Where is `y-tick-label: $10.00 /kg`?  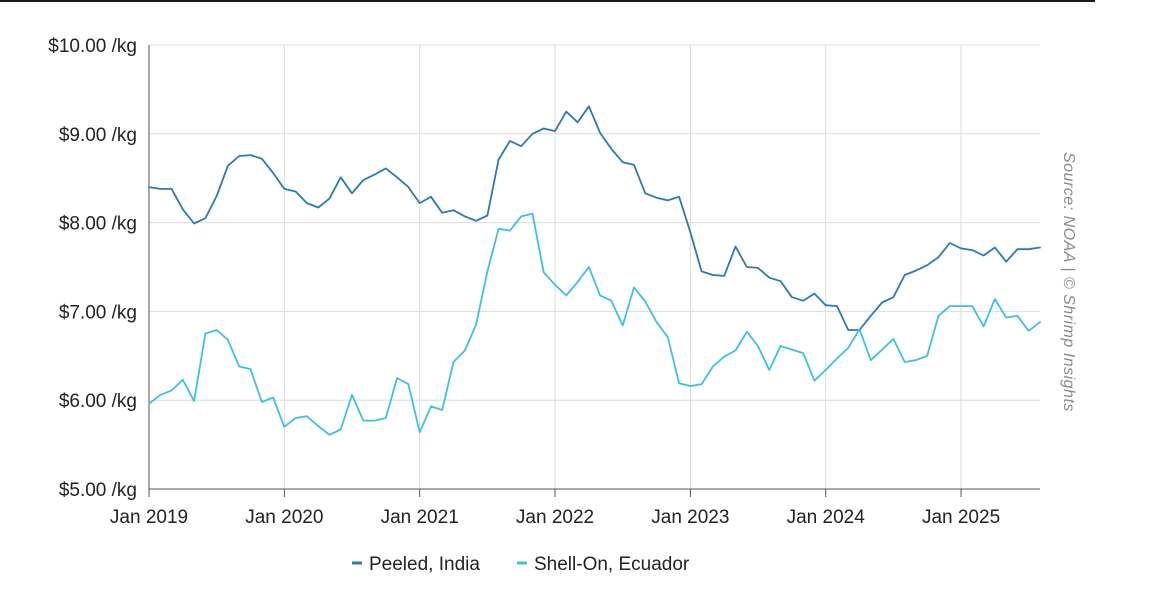 y-tick-label: $10.00 /kg is located at coordinates (92, 46).